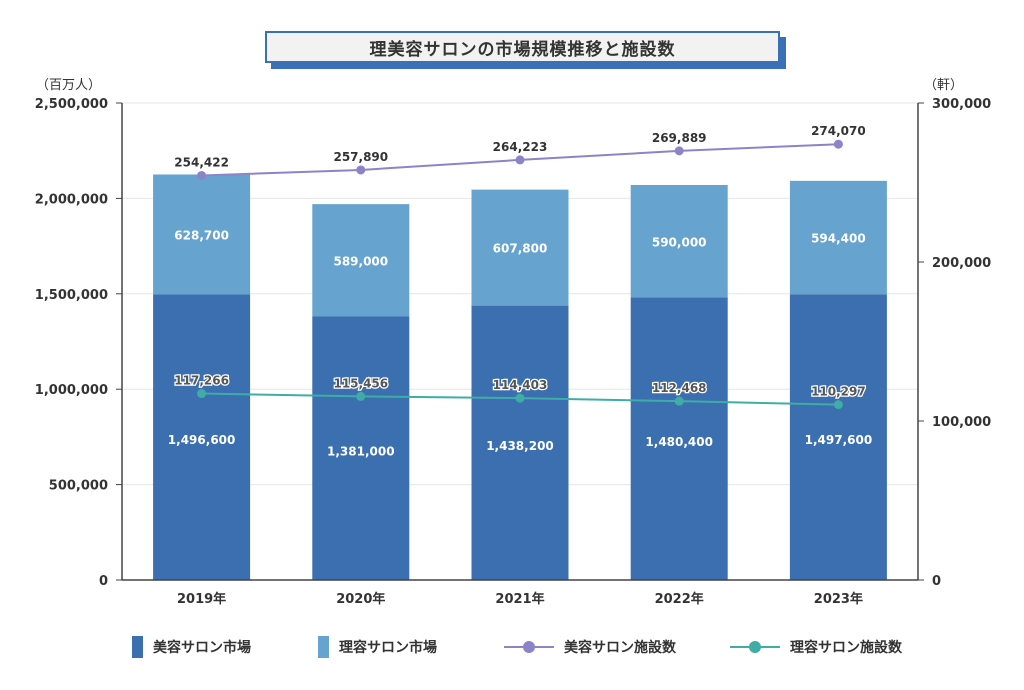 The height and width of the screenshot is (690, 1024). I want to click on point-label: 117,266, so click(201, 381).